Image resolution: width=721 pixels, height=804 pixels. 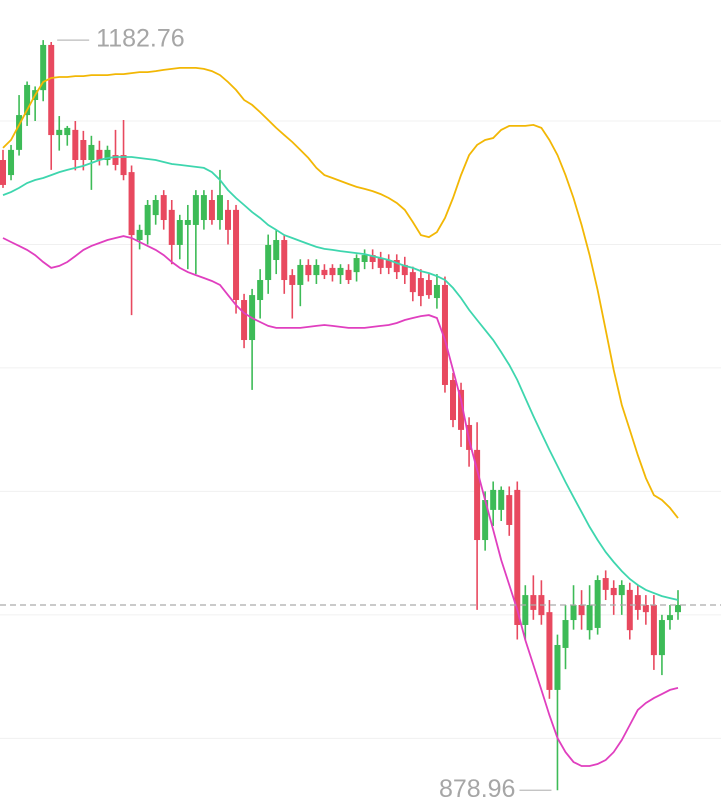 I want to click on high-label: 1182.76, so click(x=140, y=39).